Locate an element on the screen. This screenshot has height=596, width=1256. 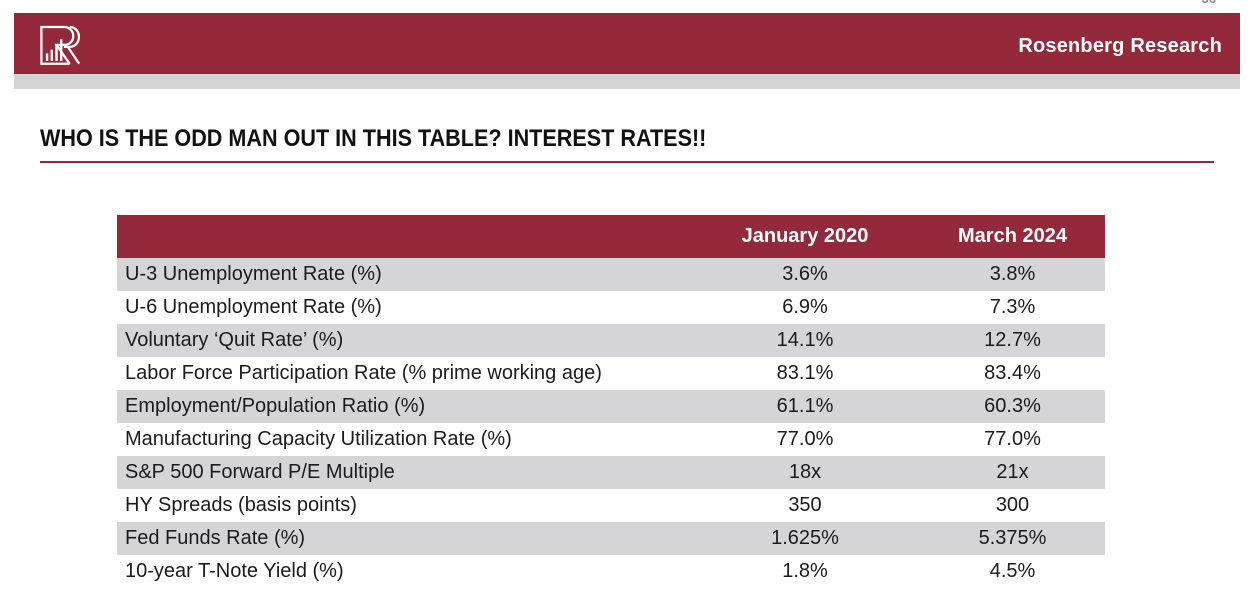
table-row: HY Spreads (basis points) 350 300 is located at coordinates (611, 505).